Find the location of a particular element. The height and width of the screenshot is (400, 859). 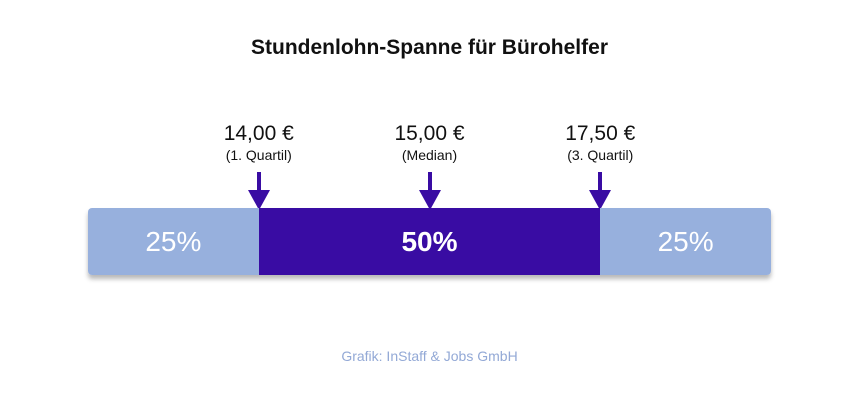

segment-upper-quartile: 25% is located at coordinates (685, 241).